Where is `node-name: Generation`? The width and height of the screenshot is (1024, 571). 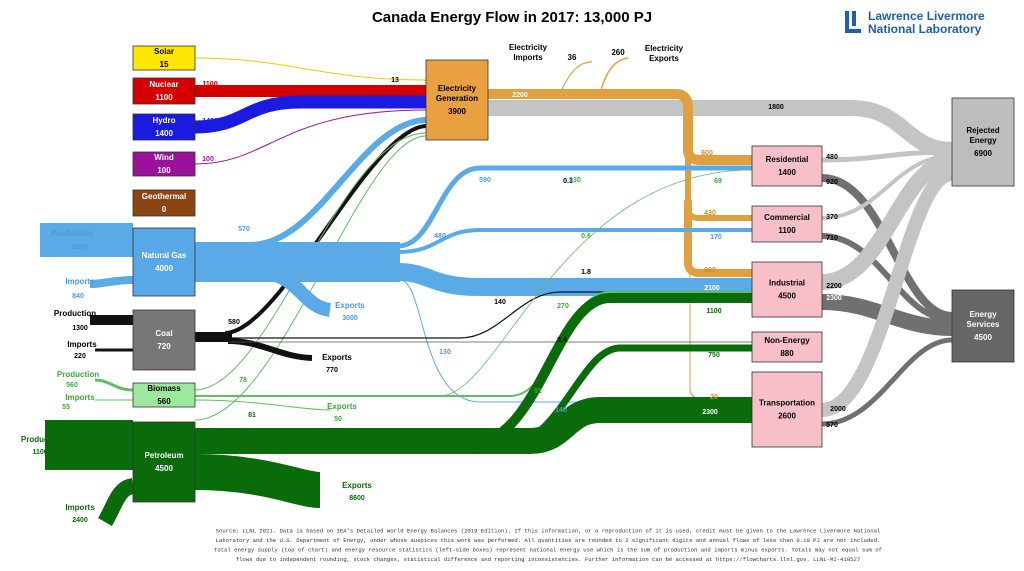 node-name: Generation is located at coordinates (457, 98).